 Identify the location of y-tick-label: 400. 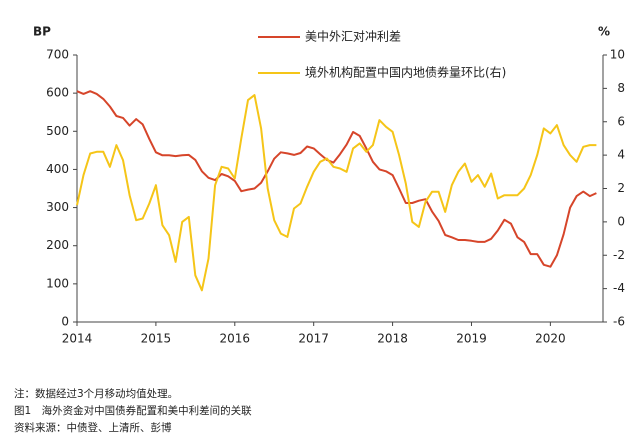
(57, 169).